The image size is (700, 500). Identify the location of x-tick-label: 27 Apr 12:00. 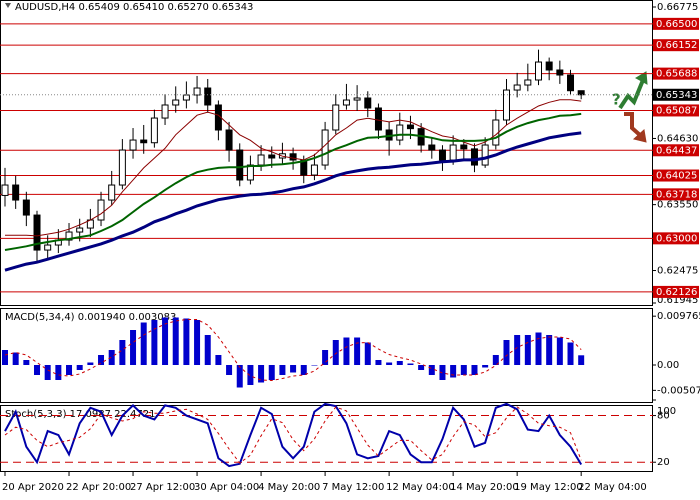
(162, 487).